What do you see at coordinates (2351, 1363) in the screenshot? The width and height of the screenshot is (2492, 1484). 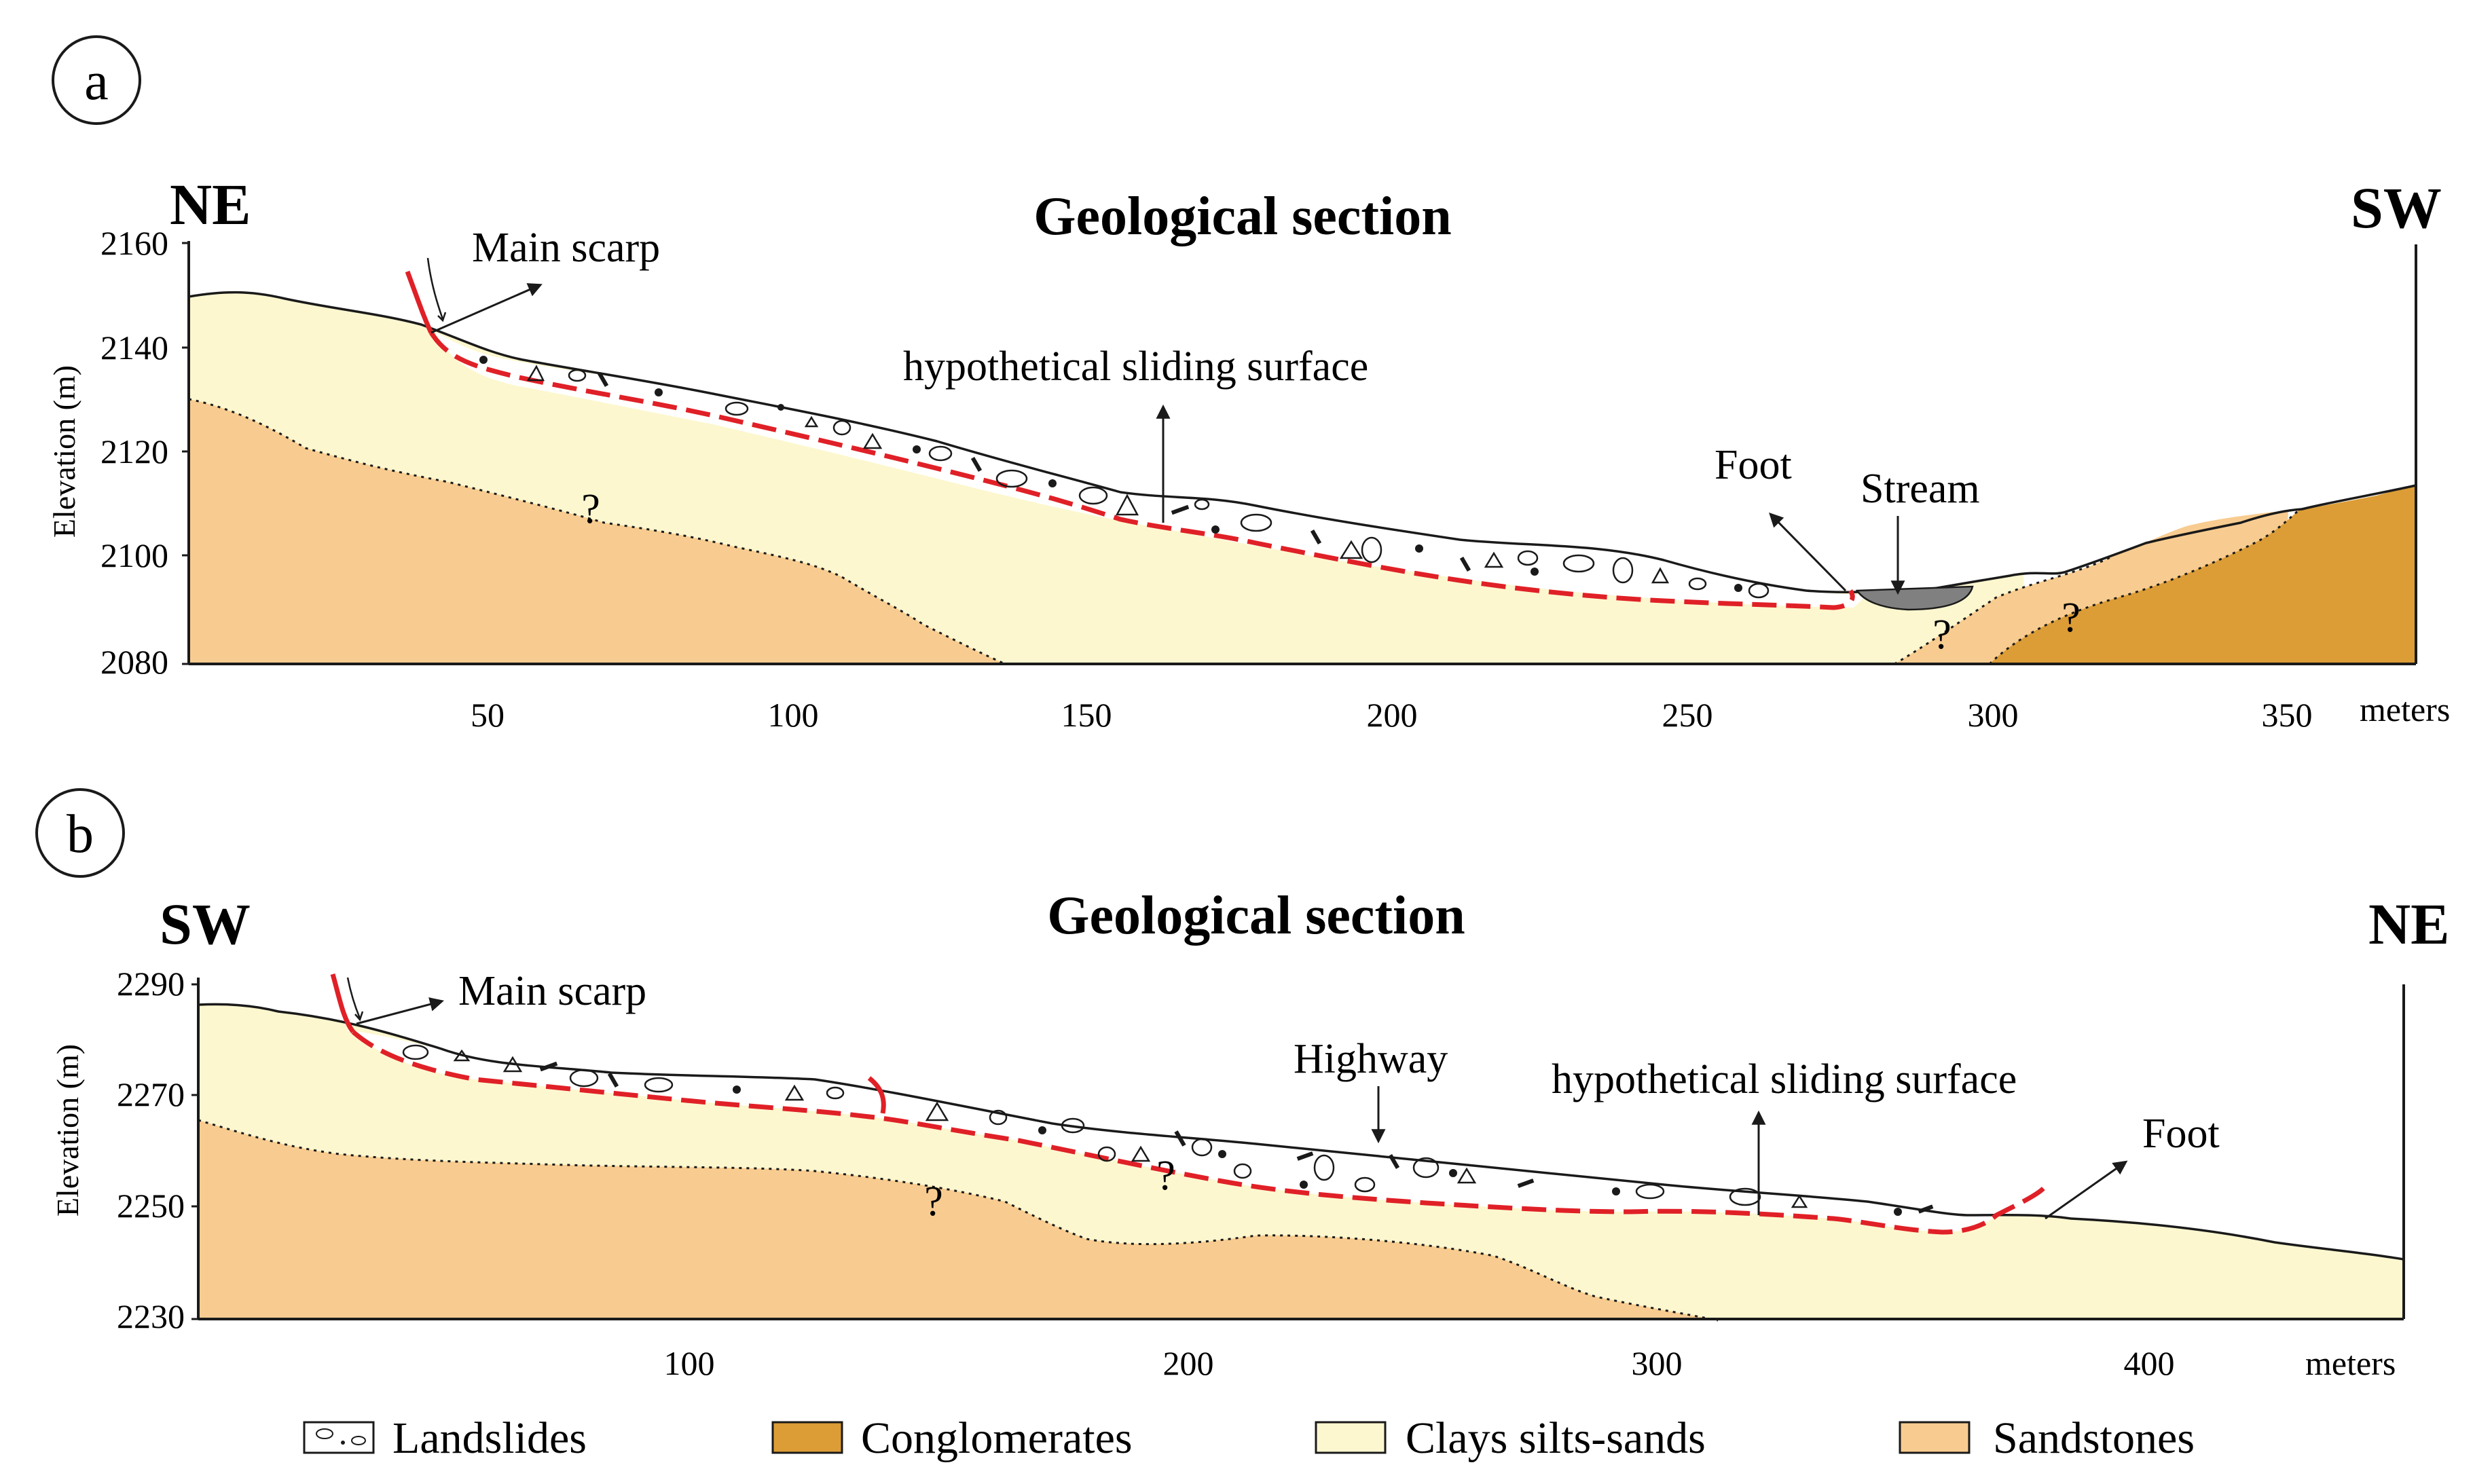 I see `panel-b-x-unit: meters` at bounding box center [2351, 1363].